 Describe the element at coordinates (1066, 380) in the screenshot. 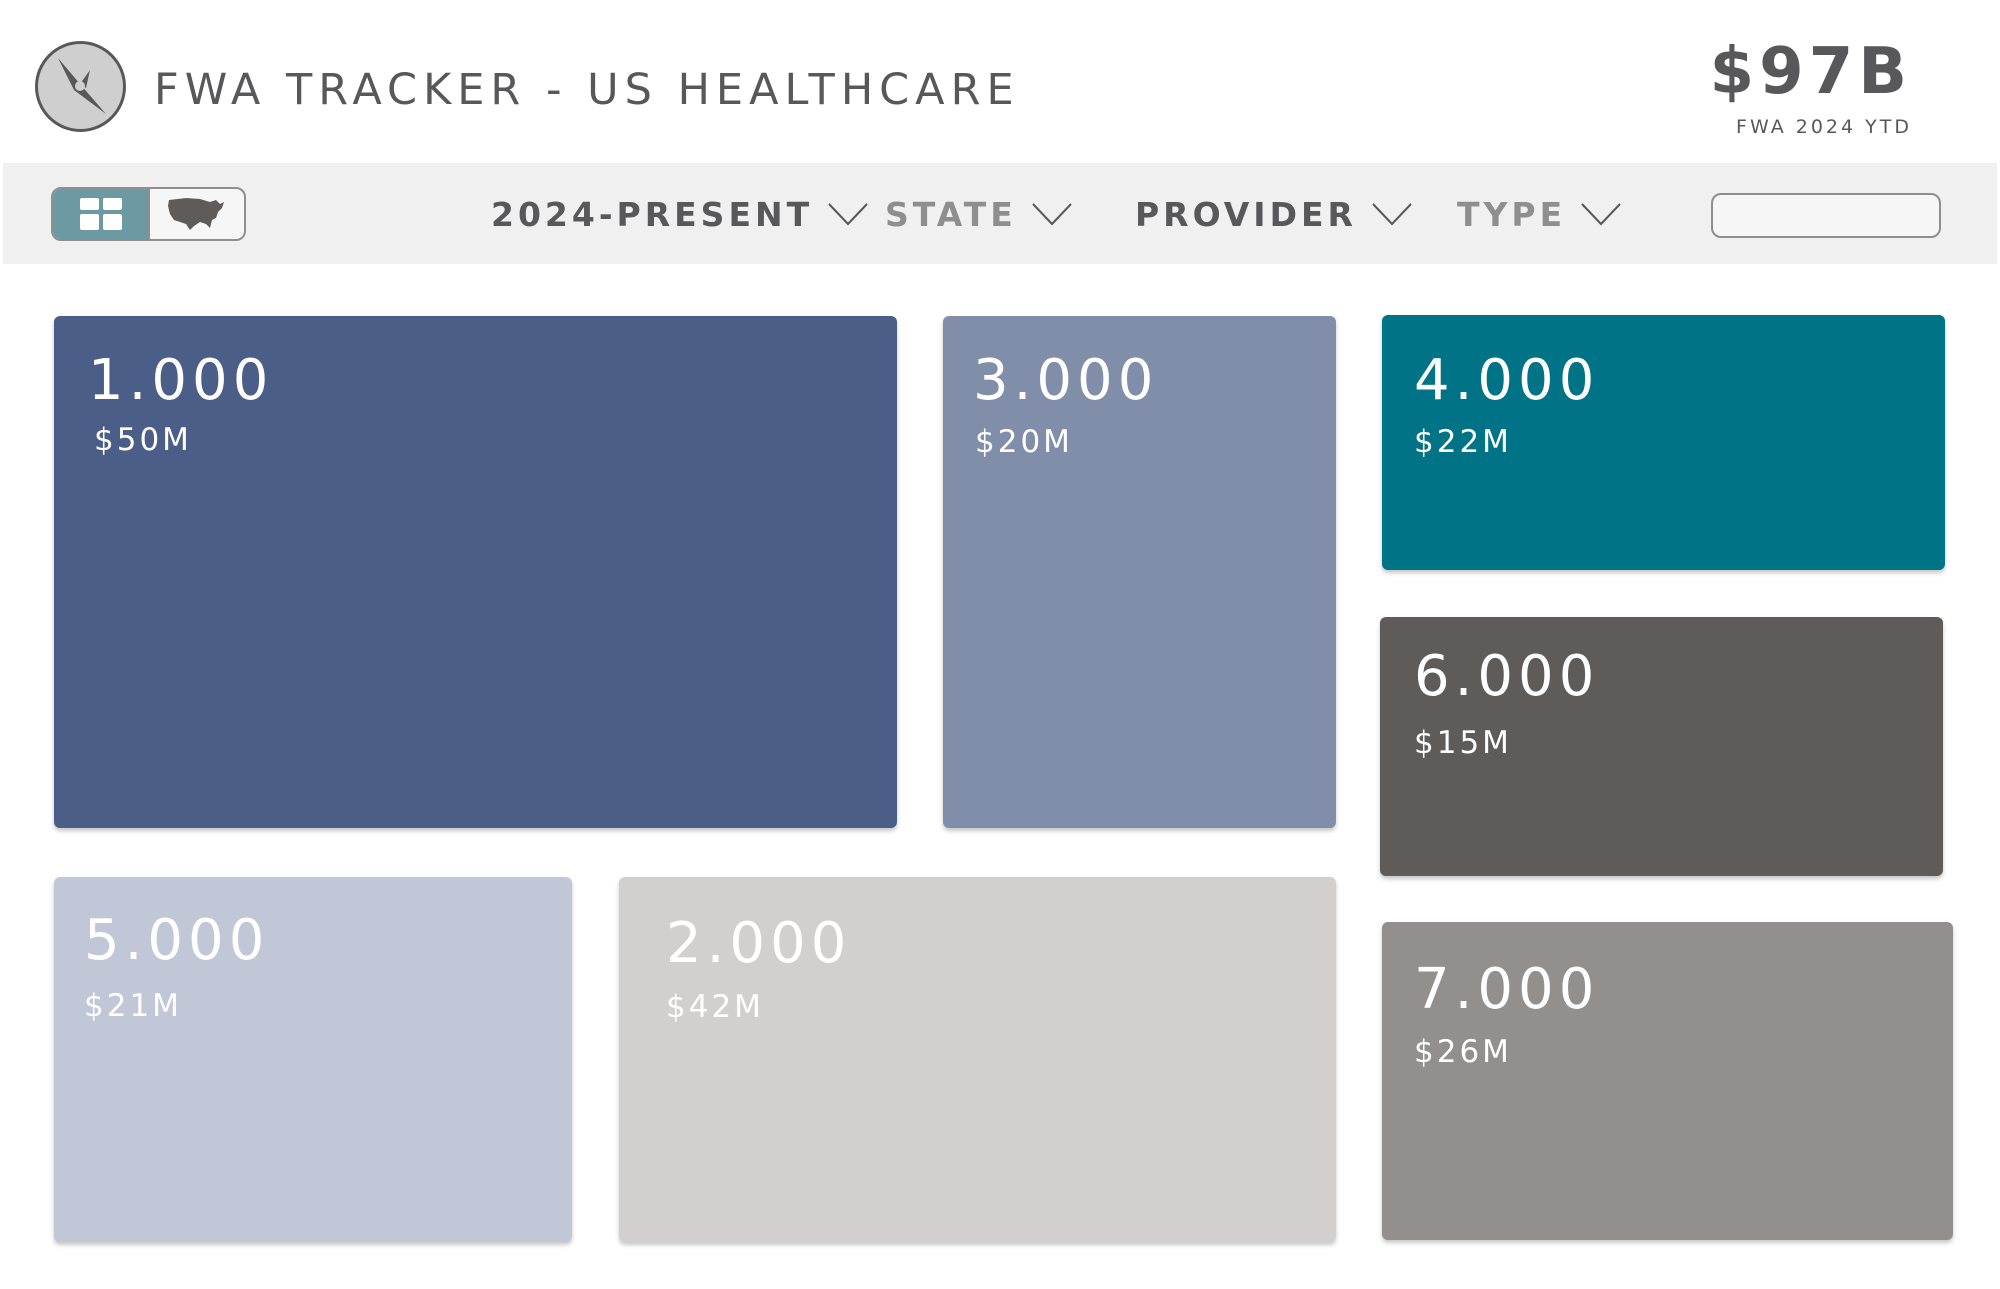

I see `tile-count: 3.000` at that location.